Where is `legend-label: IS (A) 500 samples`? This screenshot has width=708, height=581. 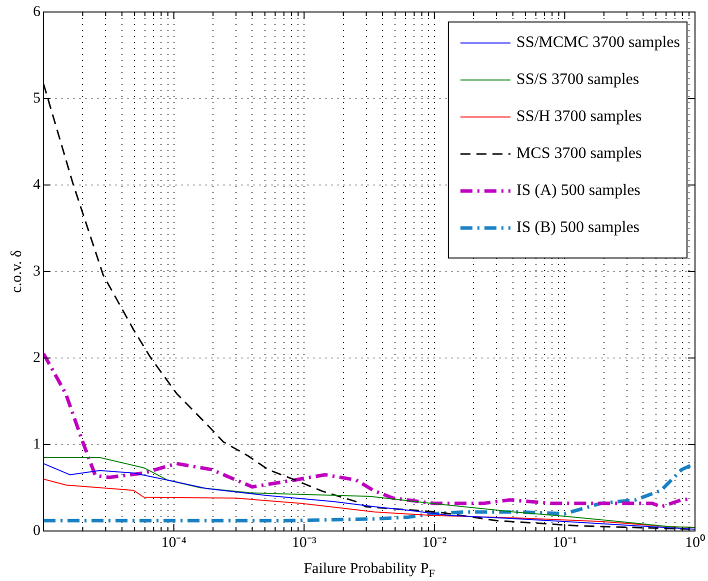
legend-label: IS (A) 500 samples is located at coordinates (578, 191).